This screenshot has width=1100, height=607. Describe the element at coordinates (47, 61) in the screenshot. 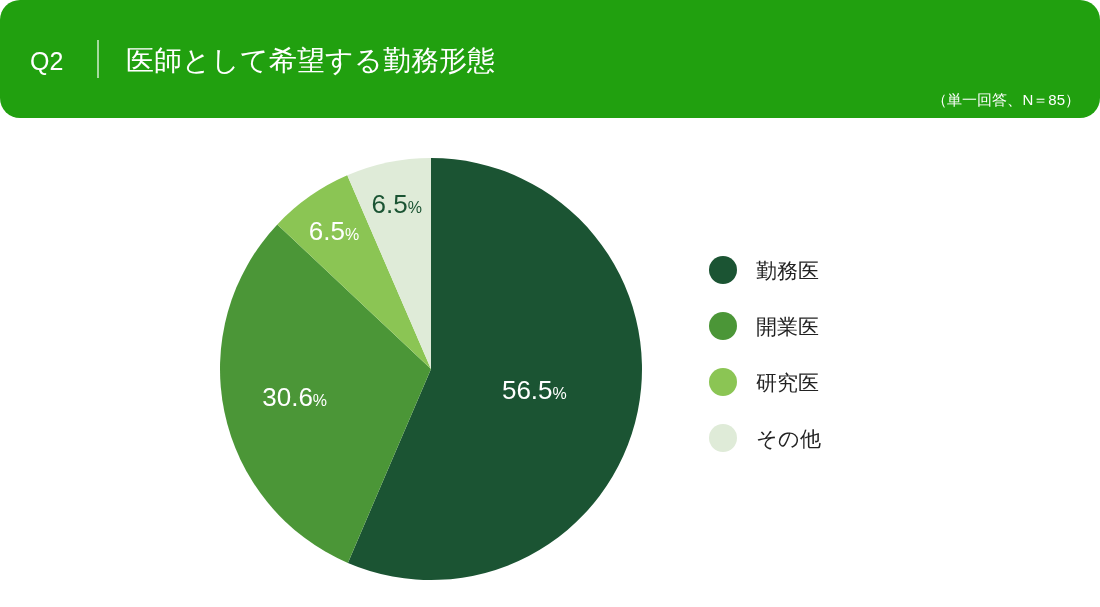

I see `annotation: Q2` at that location.